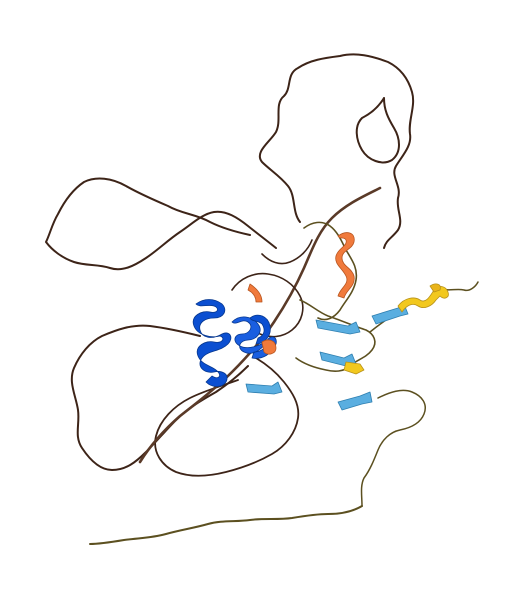 This screenshot has height=595, width=523. I want to click on coil-lower-right, so click(393, 448).